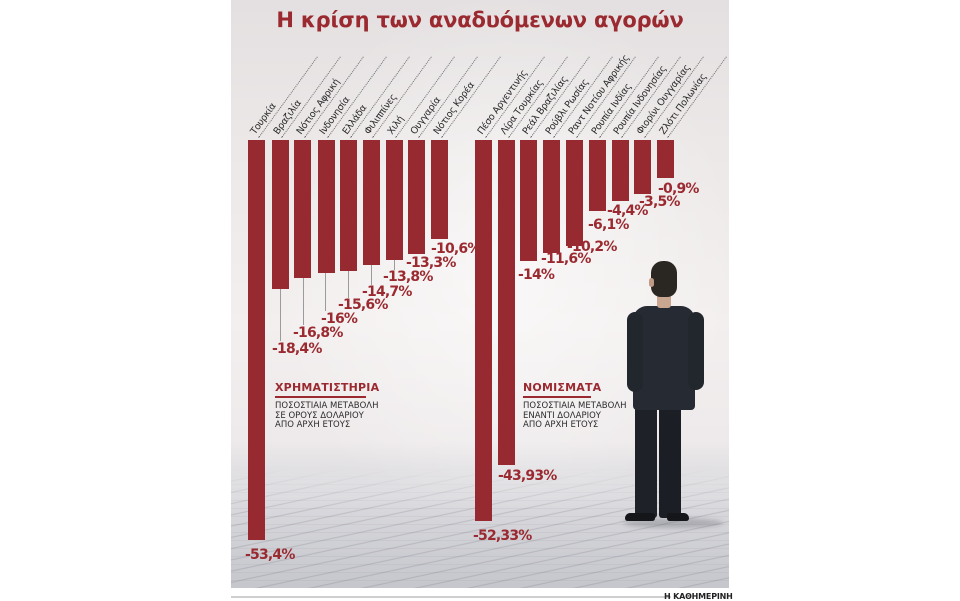 The height and width of the screenshot is (601, 960). What do you see at coordinates (664, 301) in the screenshot?
I see `neck` at bounding box center [664, 301].